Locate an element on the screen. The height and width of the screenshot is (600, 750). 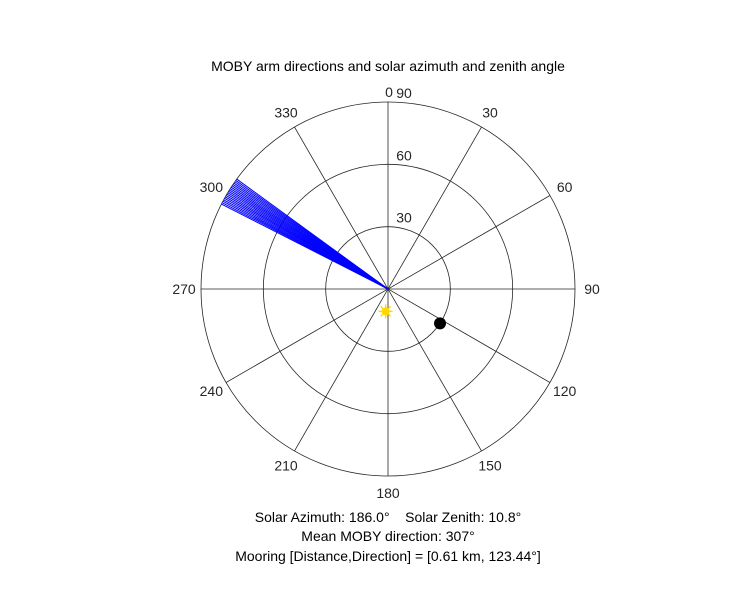
grid-ring is located at coordinates (388, 289).